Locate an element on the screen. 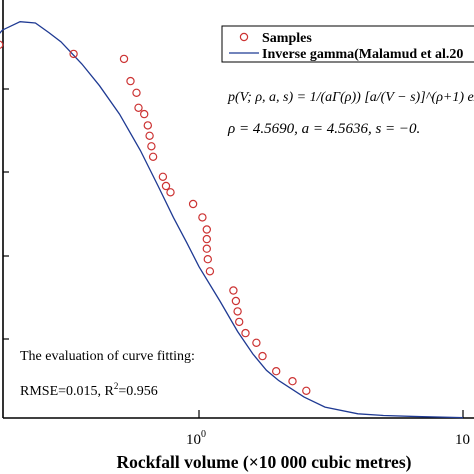  evaluation-metrics: RMSE=0.015, R2=0.956 is located at coordinates (89, 390).